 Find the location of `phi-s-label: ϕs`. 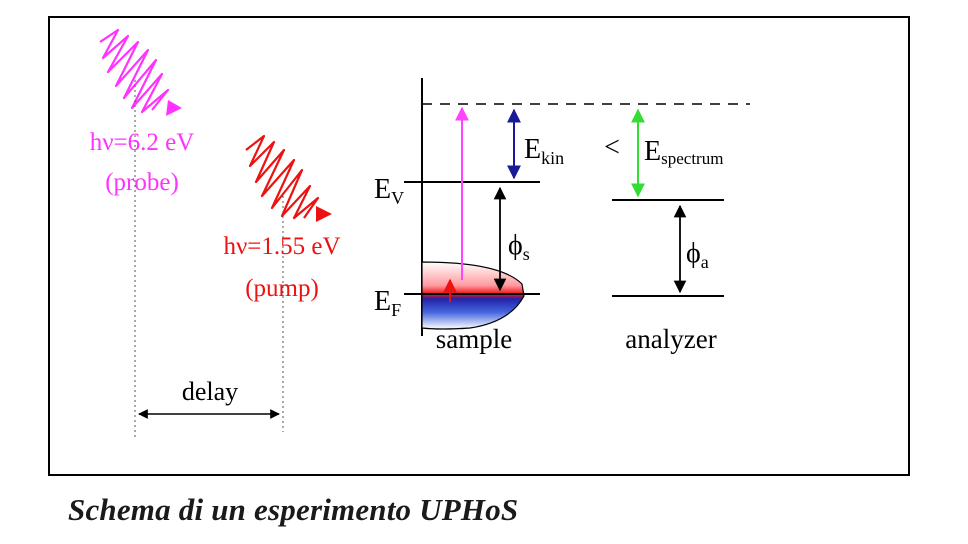

phi-s-label: ϕs is located at coordinates (519, 247).